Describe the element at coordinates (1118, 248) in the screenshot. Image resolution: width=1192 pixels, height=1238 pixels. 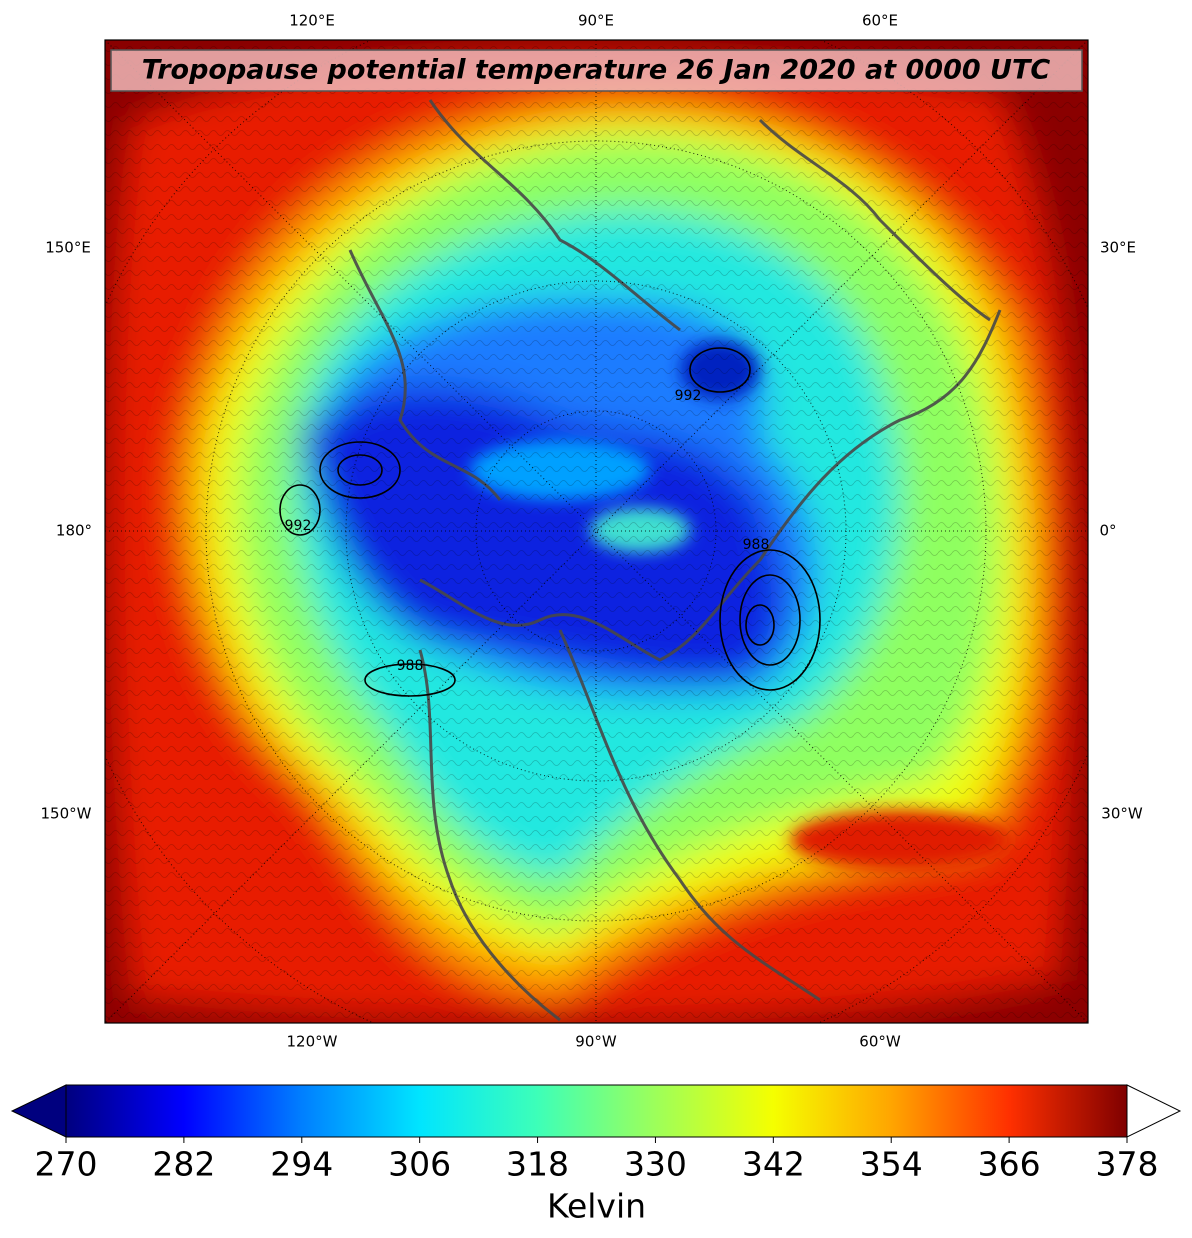
I see `lon-lat-label: 30°E` at that location.